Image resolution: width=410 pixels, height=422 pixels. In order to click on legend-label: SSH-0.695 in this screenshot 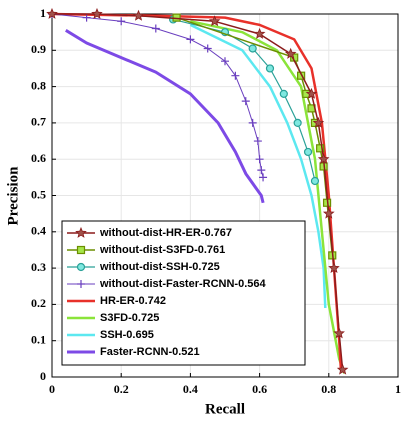, I will do `click(127, 335)`.